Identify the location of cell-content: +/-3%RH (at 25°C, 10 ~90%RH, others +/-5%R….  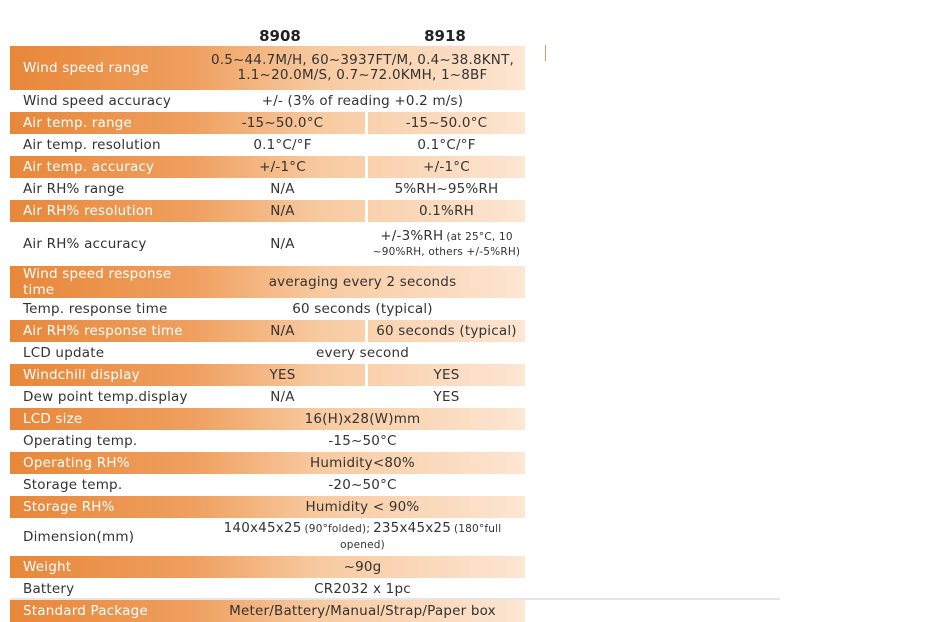
(446, 243).